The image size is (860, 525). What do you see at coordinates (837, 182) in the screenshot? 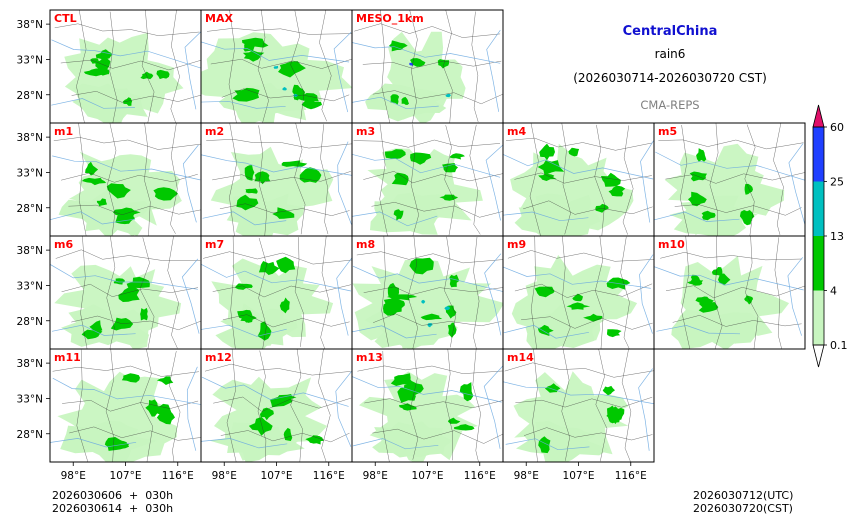
I see `colorbar-tick-label: 25` at bounding box center [837, 182].